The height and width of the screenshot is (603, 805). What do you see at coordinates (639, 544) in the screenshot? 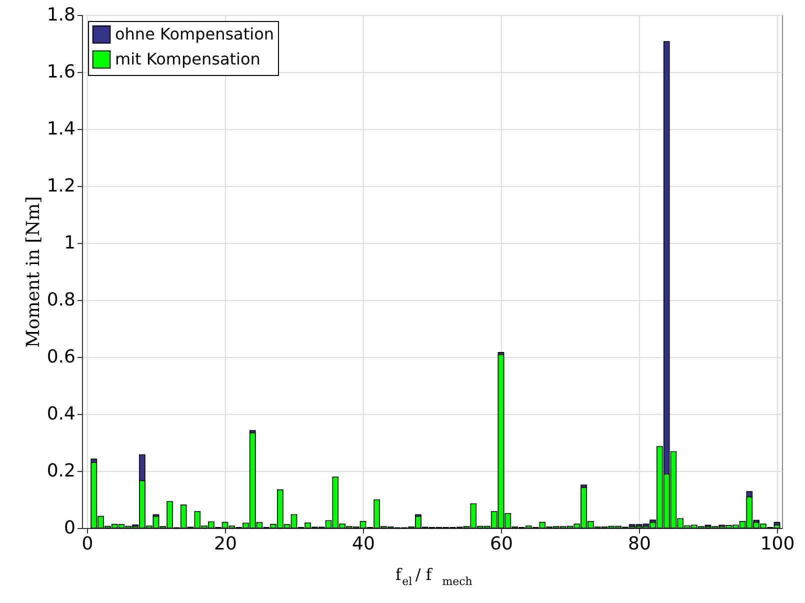
I see `x-tick-label: 80` at bounding box center [639, 544].